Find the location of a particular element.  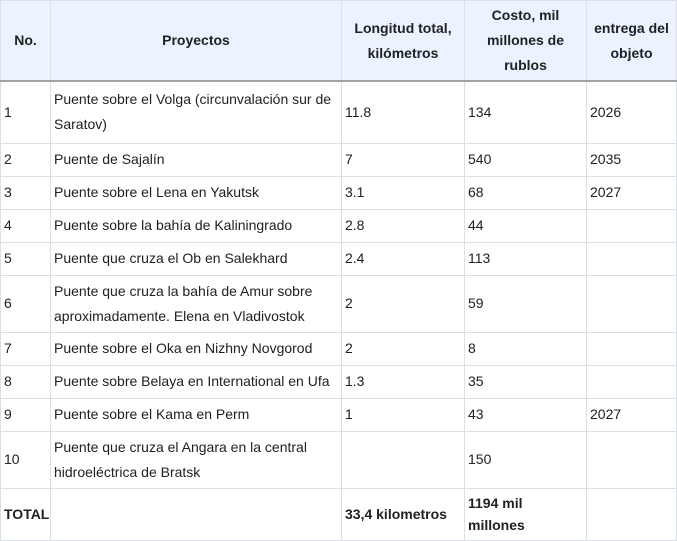

cell-length is located at coordinates (403, 459).